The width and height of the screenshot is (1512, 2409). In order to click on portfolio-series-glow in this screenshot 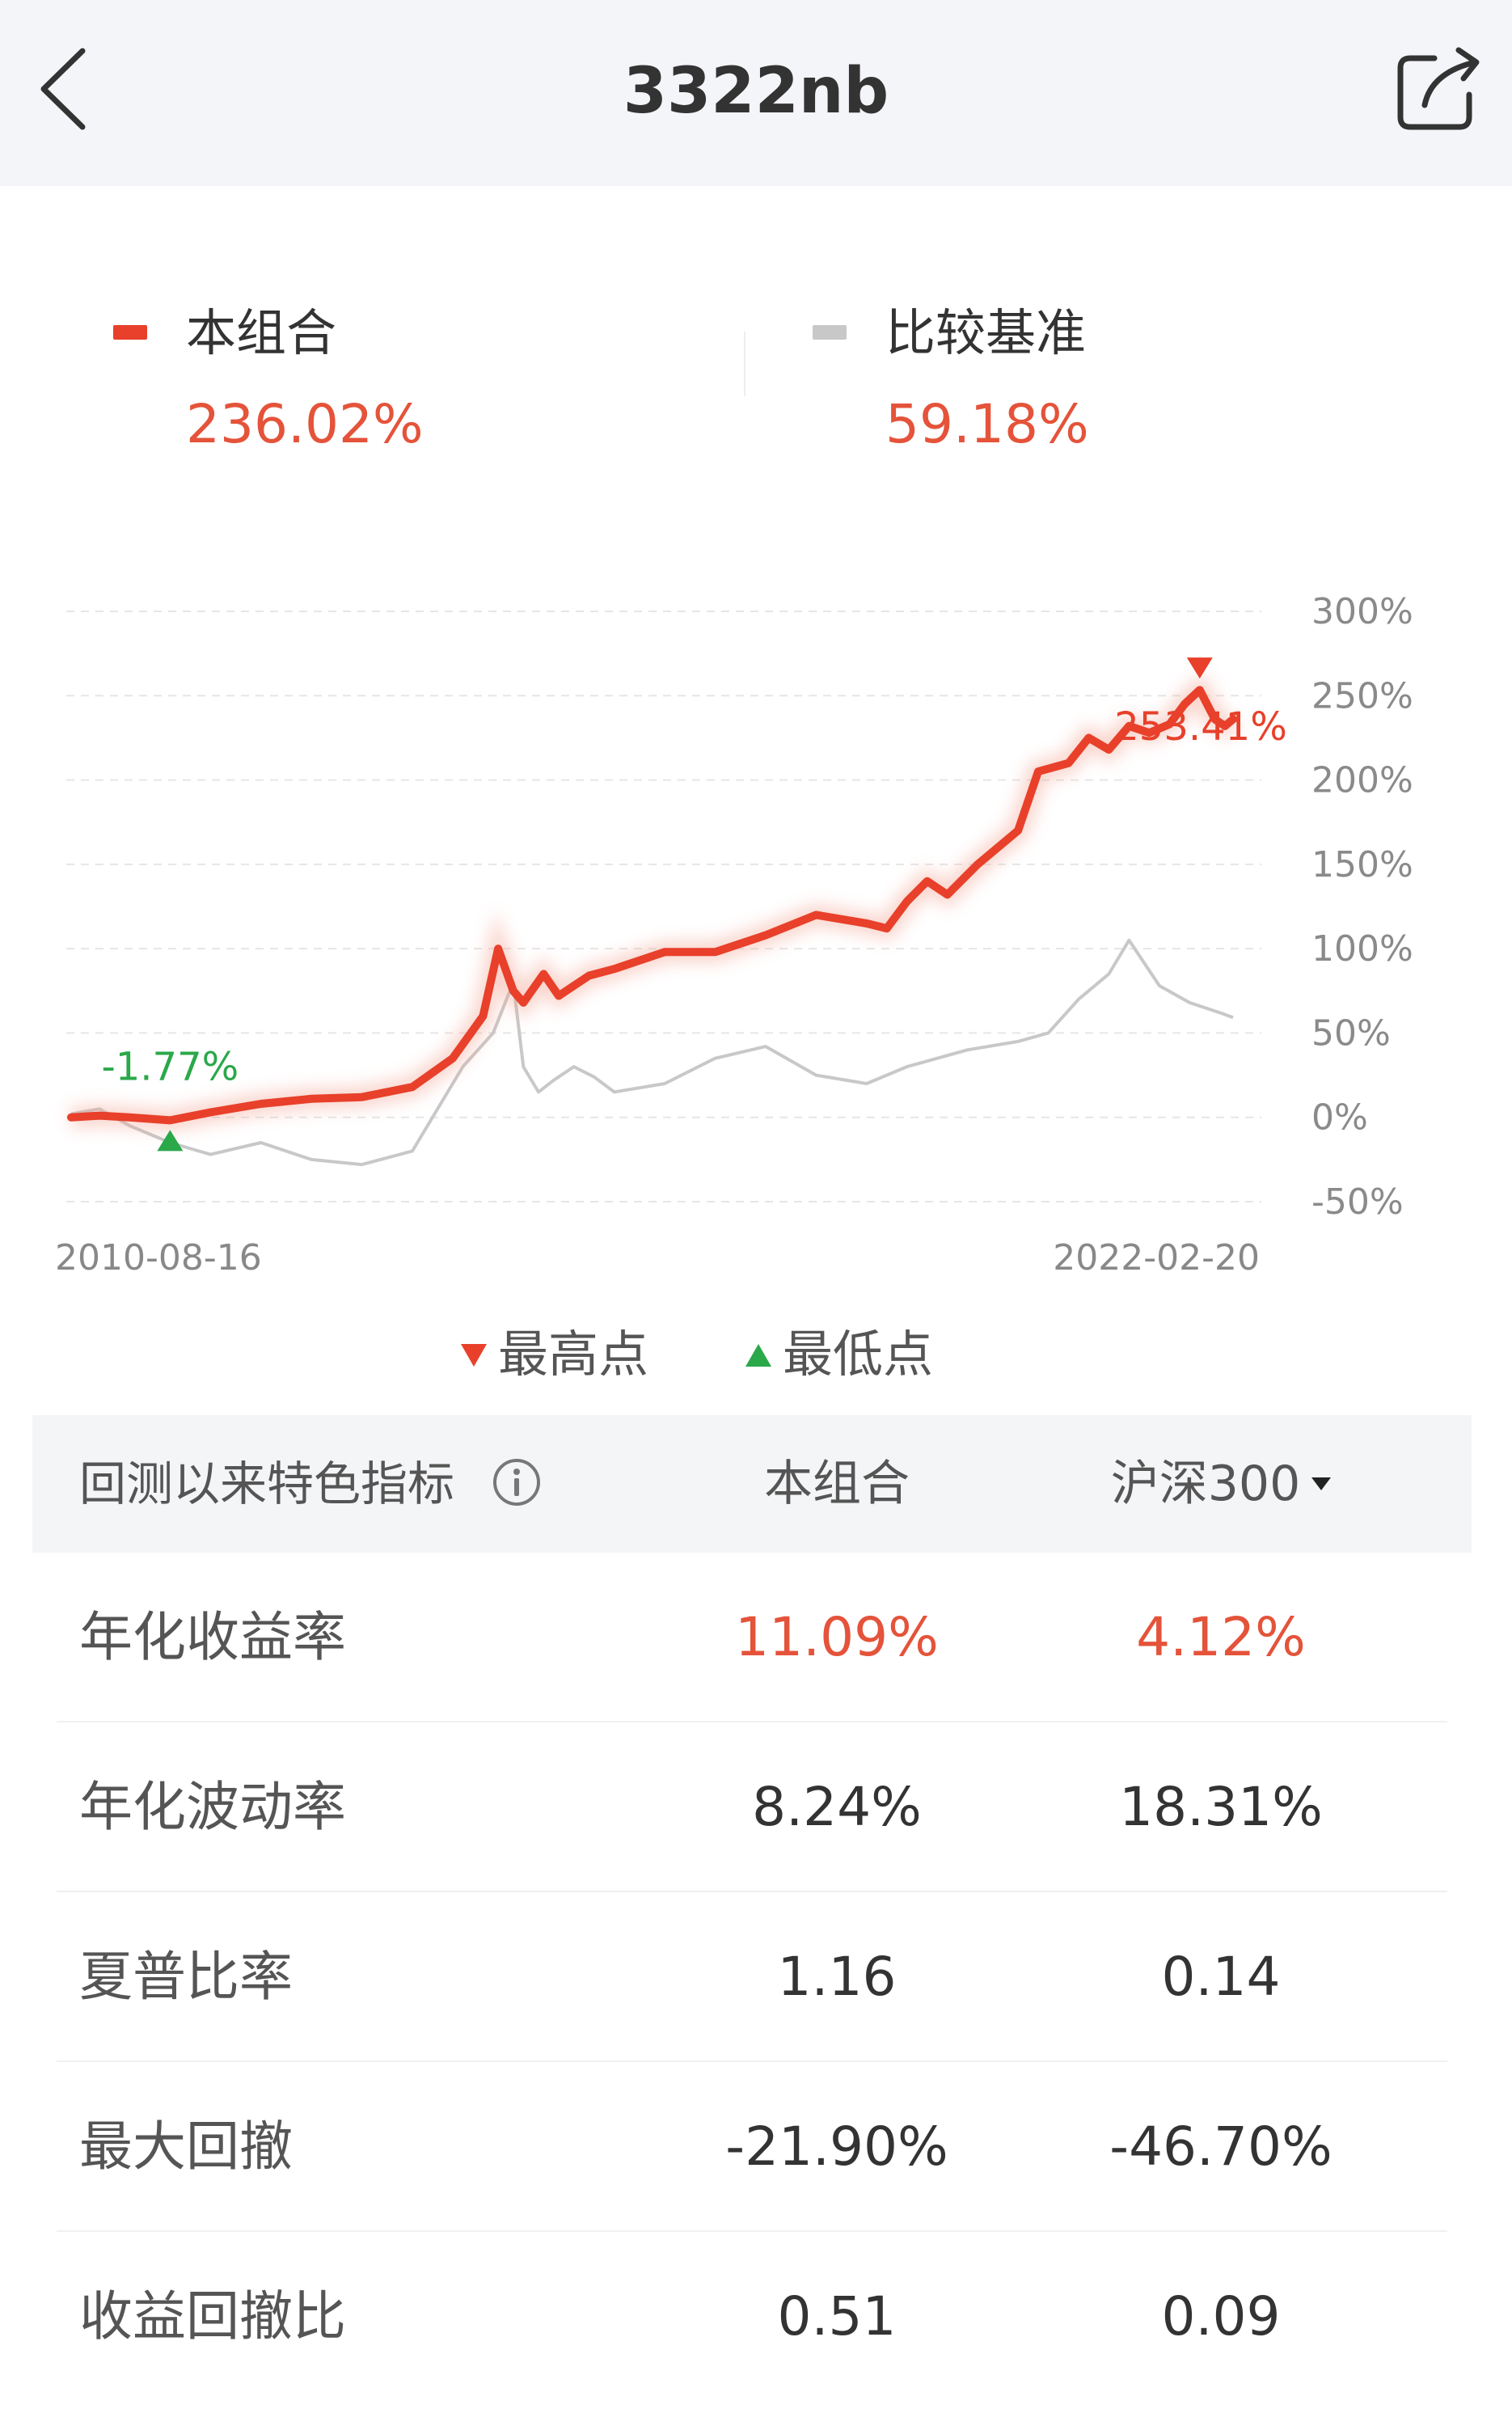, I will do `click(655, 901)`.